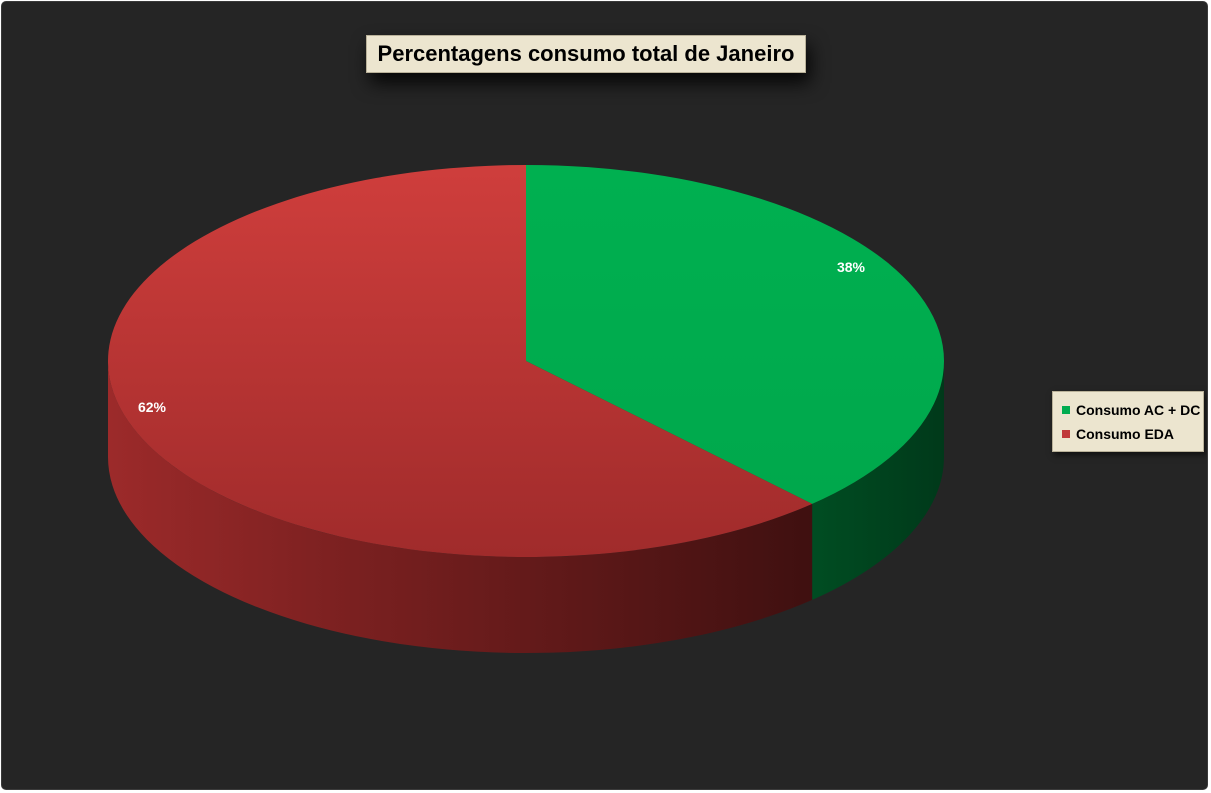 The image size is (1211, 793). What do you see at coordinates (152, 407) in the screenshot?
I see `data-label-eda: 62%` at bounding box center [152, 407].